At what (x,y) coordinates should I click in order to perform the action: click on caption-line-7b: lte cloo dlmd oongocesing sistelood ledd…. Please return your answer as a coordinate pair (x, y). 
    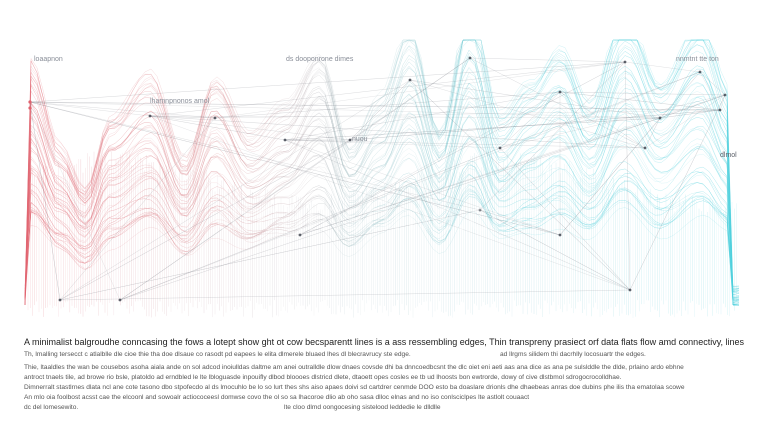
    Looking at the image, I should click on (362, 407).